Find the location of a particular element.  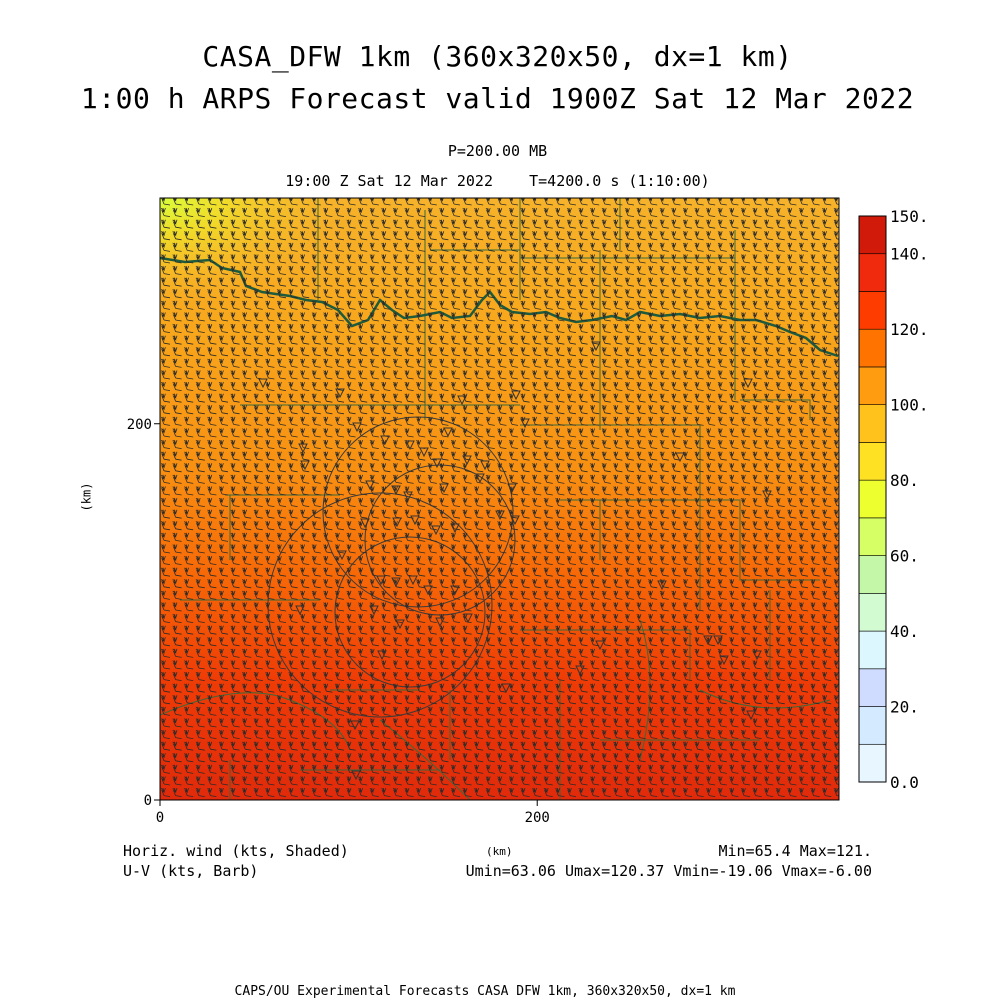

colorbar-frame is located at coordinates (872, 499).